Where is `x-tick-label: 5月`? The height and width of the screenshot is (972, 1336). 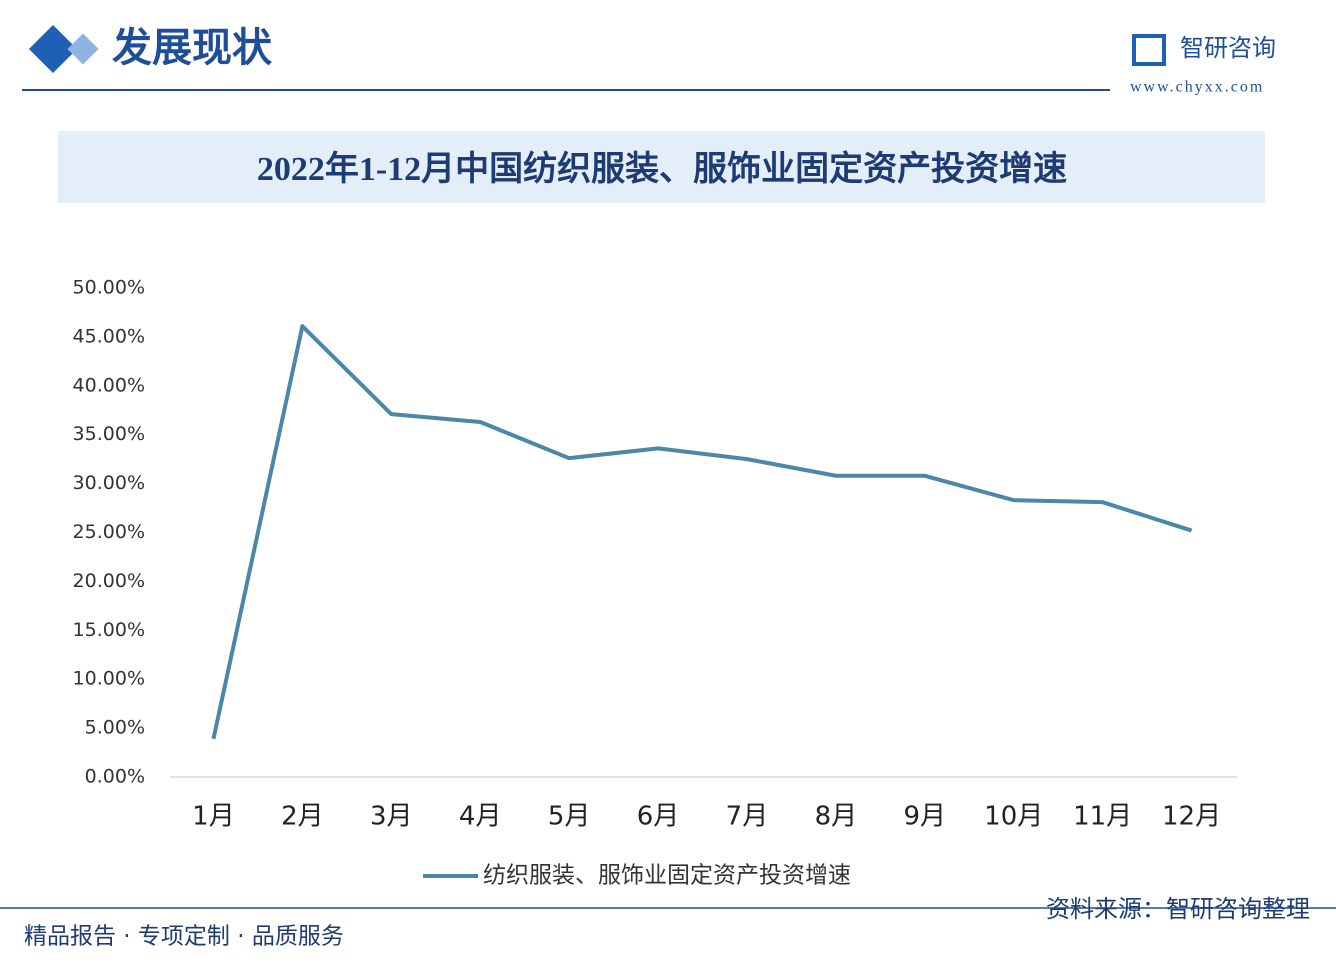 x-tick-label: 5月 is located at coordinates (569, 817).